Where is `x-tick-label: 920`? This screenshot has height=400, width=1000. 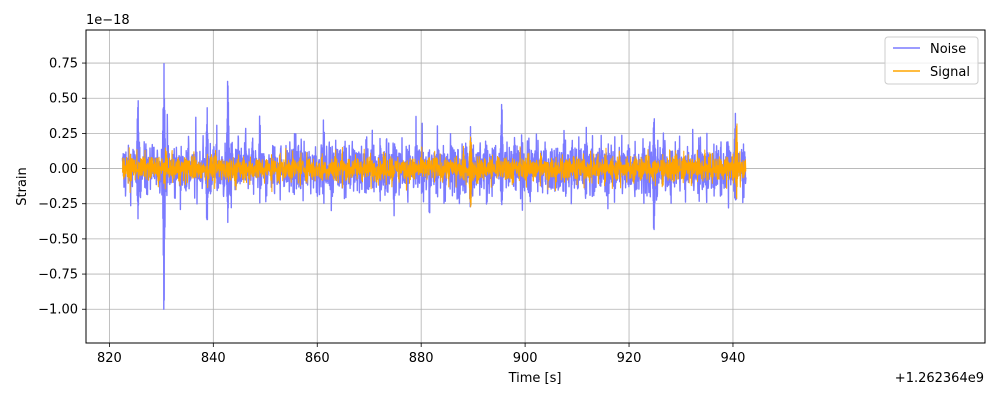
x-tick-label: 920 is located at coordinates (629, 358).